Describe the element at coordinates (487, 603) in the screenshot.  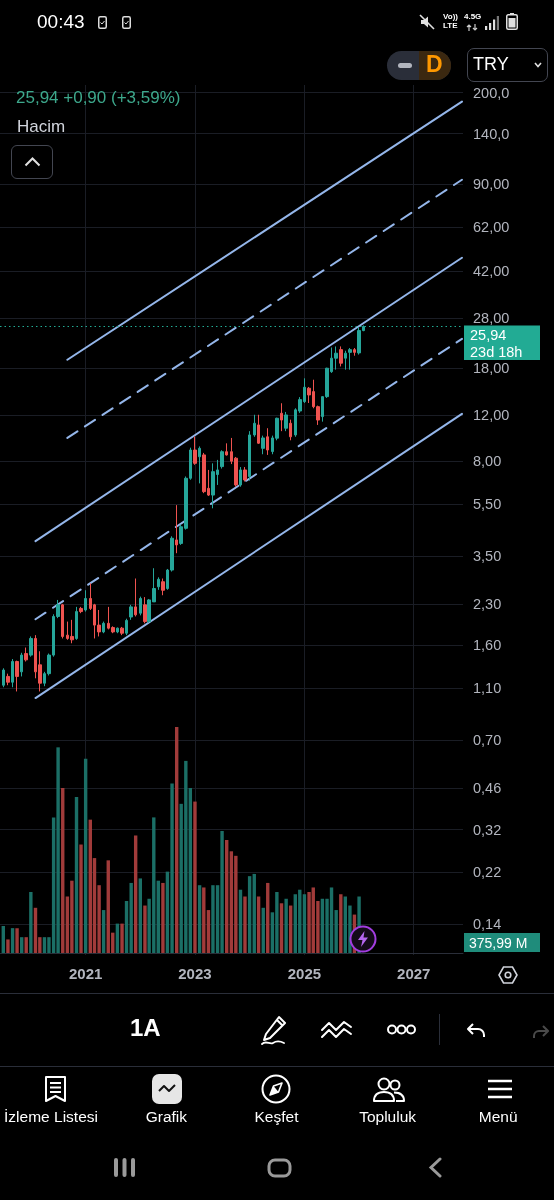
I see `y-tick-label: 2,30` at that location.